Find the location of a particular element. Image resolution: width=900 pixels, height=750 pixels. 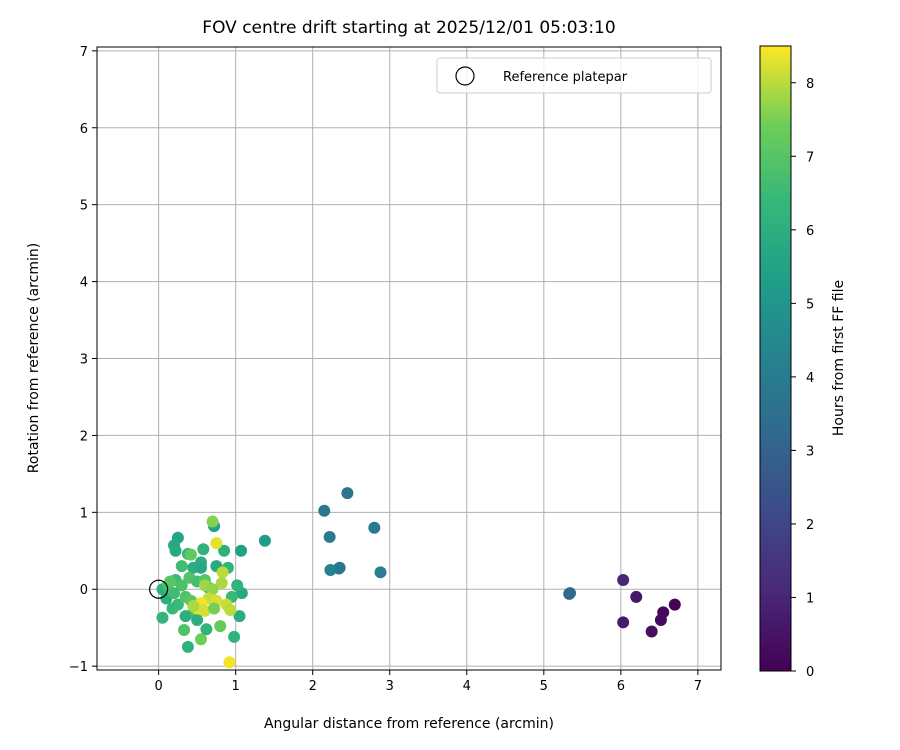

y-tick-label: 3 is located at coordinates (84, 360).